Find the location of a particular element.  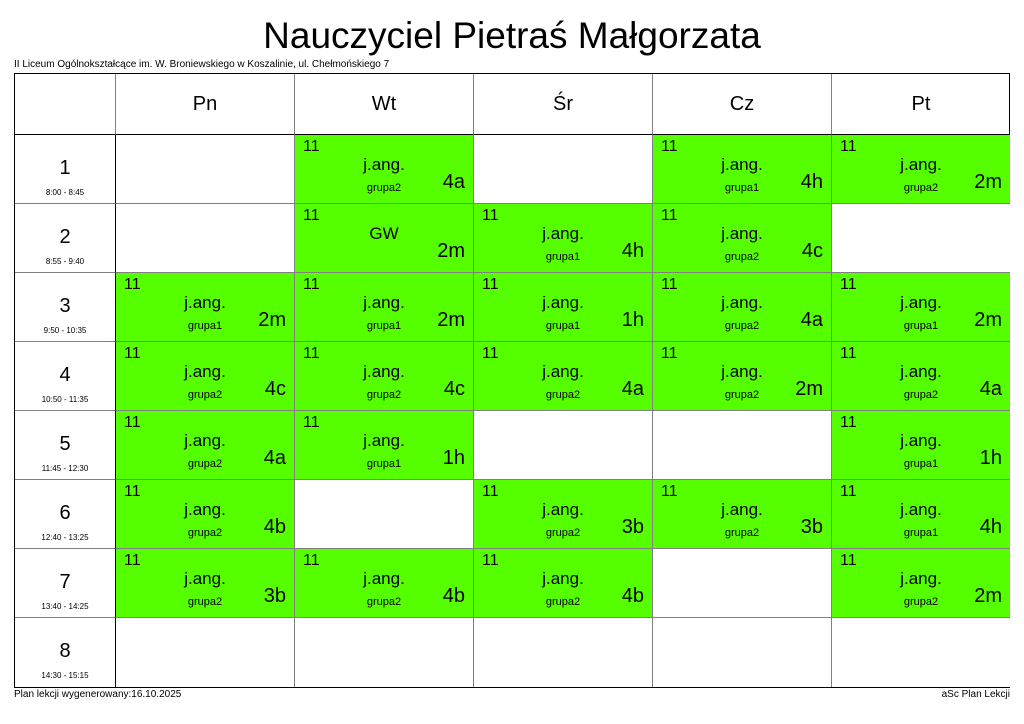

period-header: 3 9:50 - 10:35 is located at coordinates (65, 307).